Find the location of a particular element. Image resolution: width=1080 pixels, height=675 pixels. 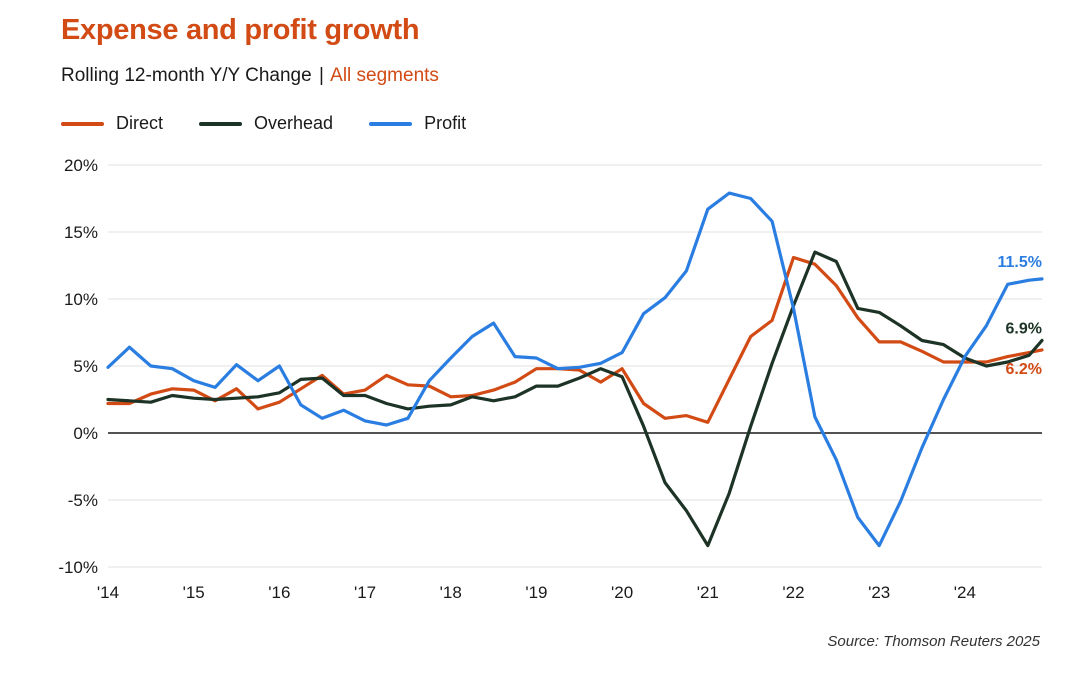

legend-label: Overhead is located at coordinates (294, 123).